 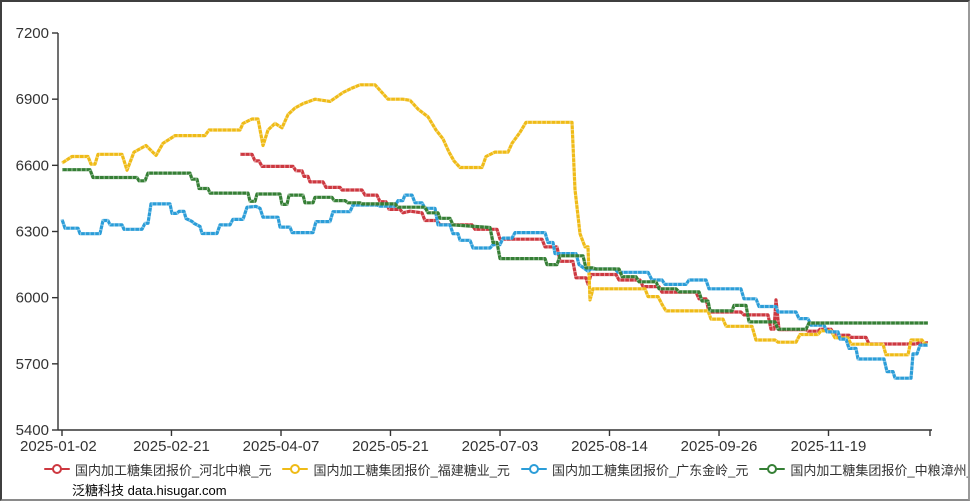 I want to click on legend-item-3: 国内加工糖集团报价_中粮漳州_元, so click(x=864, y=469).